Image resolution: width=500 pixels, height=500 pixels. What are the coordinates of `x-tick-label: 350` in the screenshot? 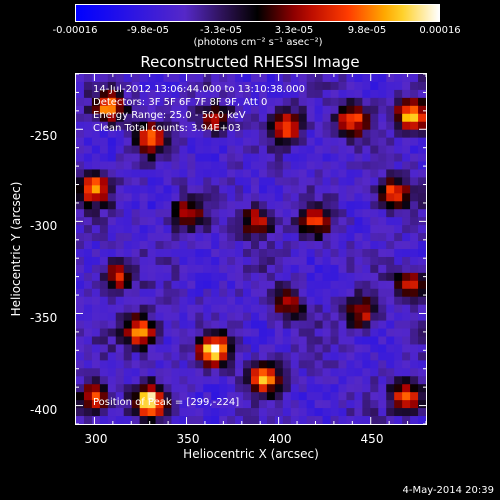 It's located at (188, 439).